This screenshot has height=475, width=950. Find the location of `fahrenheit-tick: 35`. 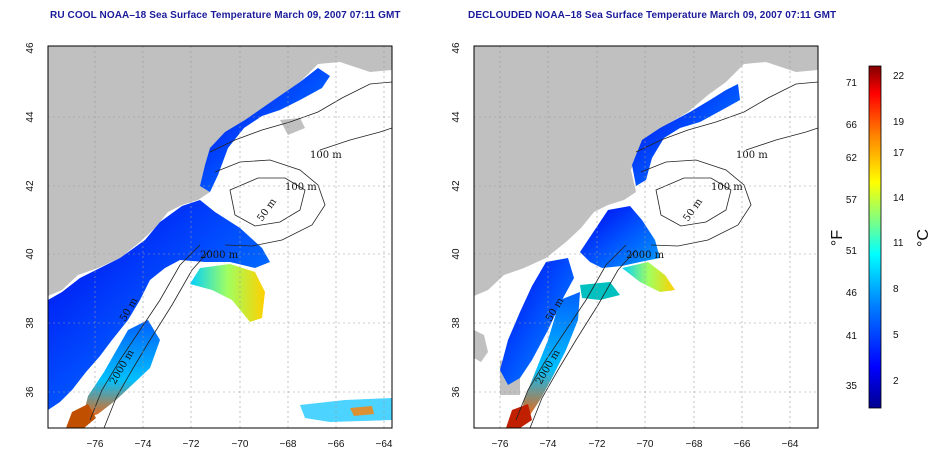

fahrenheit-tick: 35 is located at coordinates (852, 386).